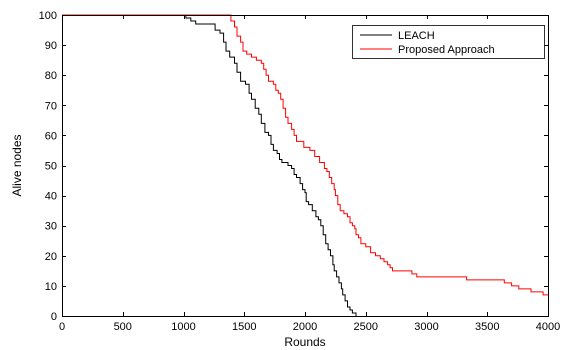 The height and width of the screenshot is (350, 563). What do you see at coordinates (487, 327) in the screenshot?
I see `x-tick-label: 3500` at bounding box center [487, 327].